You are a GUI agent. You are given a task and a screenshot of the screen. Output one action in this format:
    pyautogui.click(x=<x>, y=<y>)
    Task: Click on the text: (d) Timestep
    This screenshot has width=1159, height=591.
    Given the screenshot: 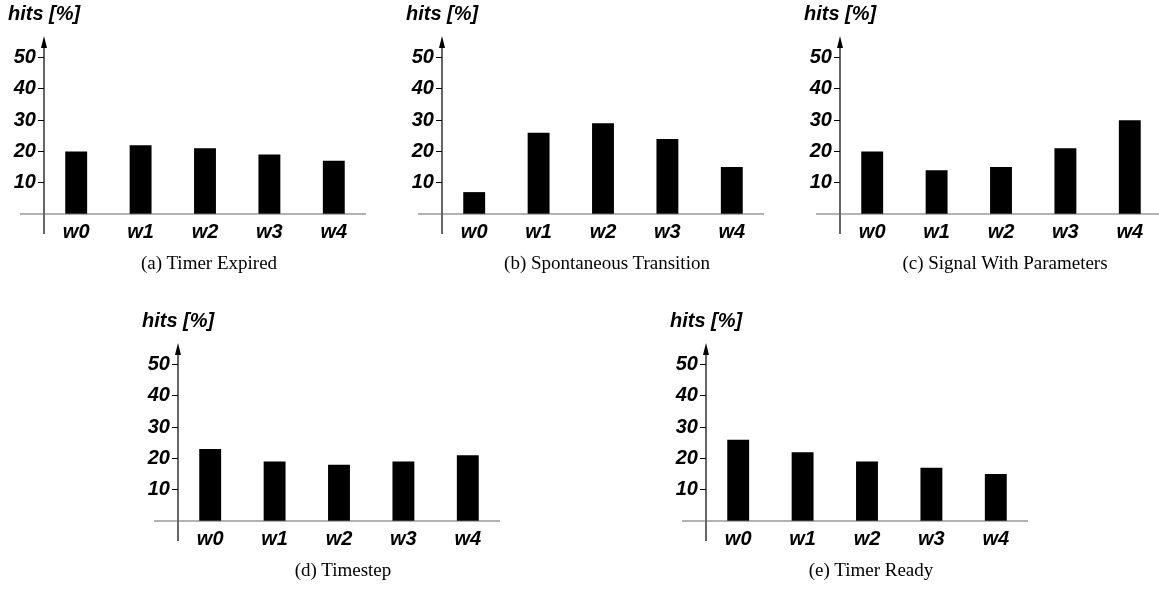 What is the action you would take?
    pyautogui.click(x=343, y=570)
    